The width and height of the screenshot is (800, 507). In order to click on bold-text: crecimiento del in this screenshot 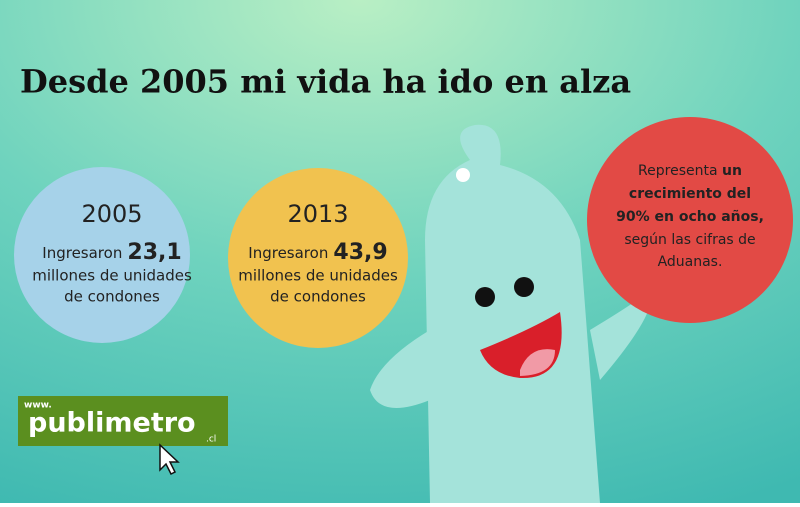, I will do `click(690, 194)`.